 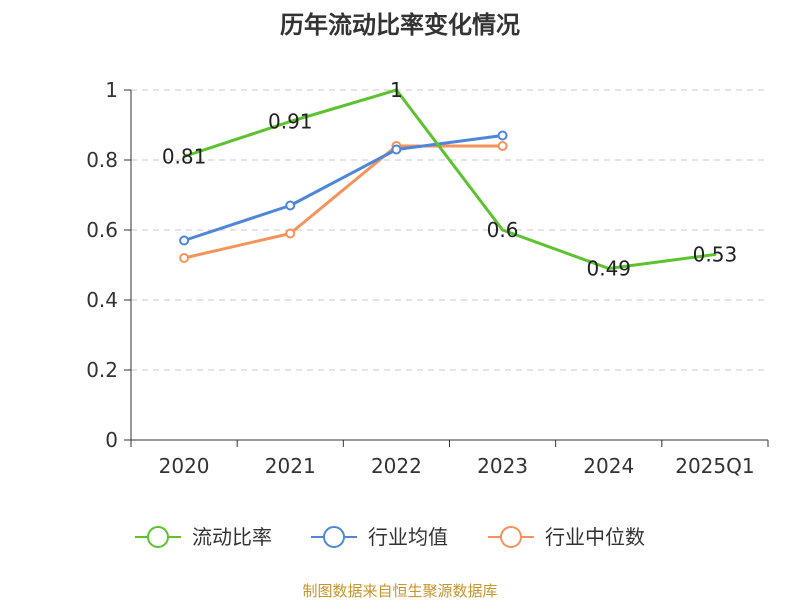 I want to click on x-tick-label: 2025Q1, so click(x=714, y=466).